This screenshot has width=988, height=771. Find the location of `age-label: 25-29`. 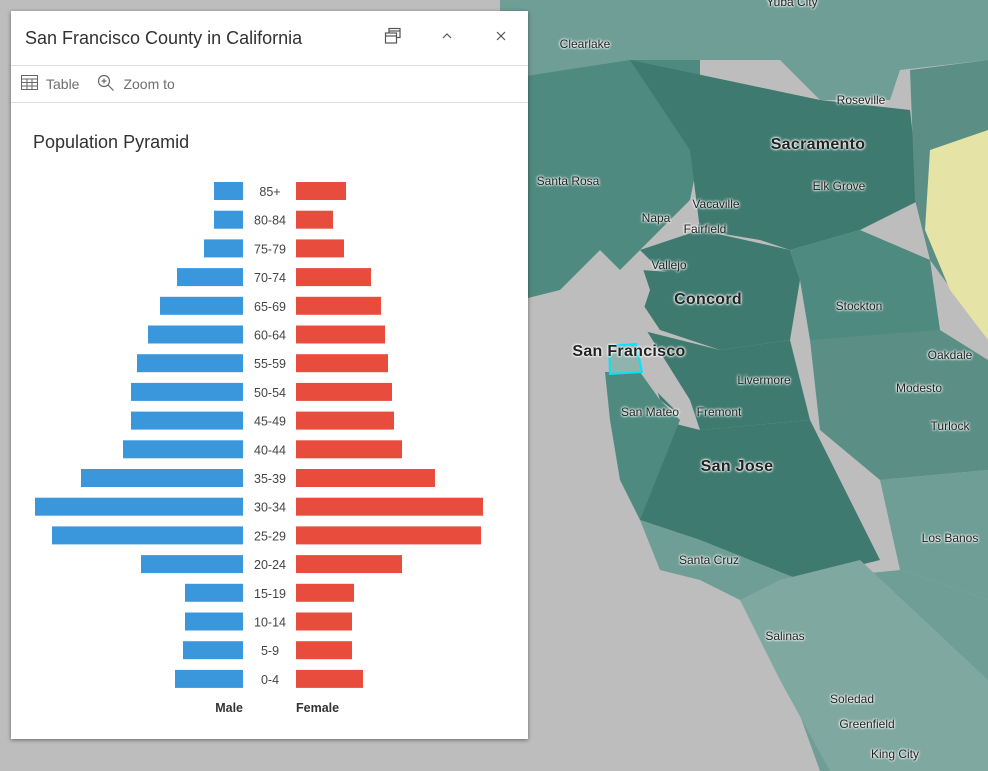

age-label: 25-29 is located at coordinates (270, 536).